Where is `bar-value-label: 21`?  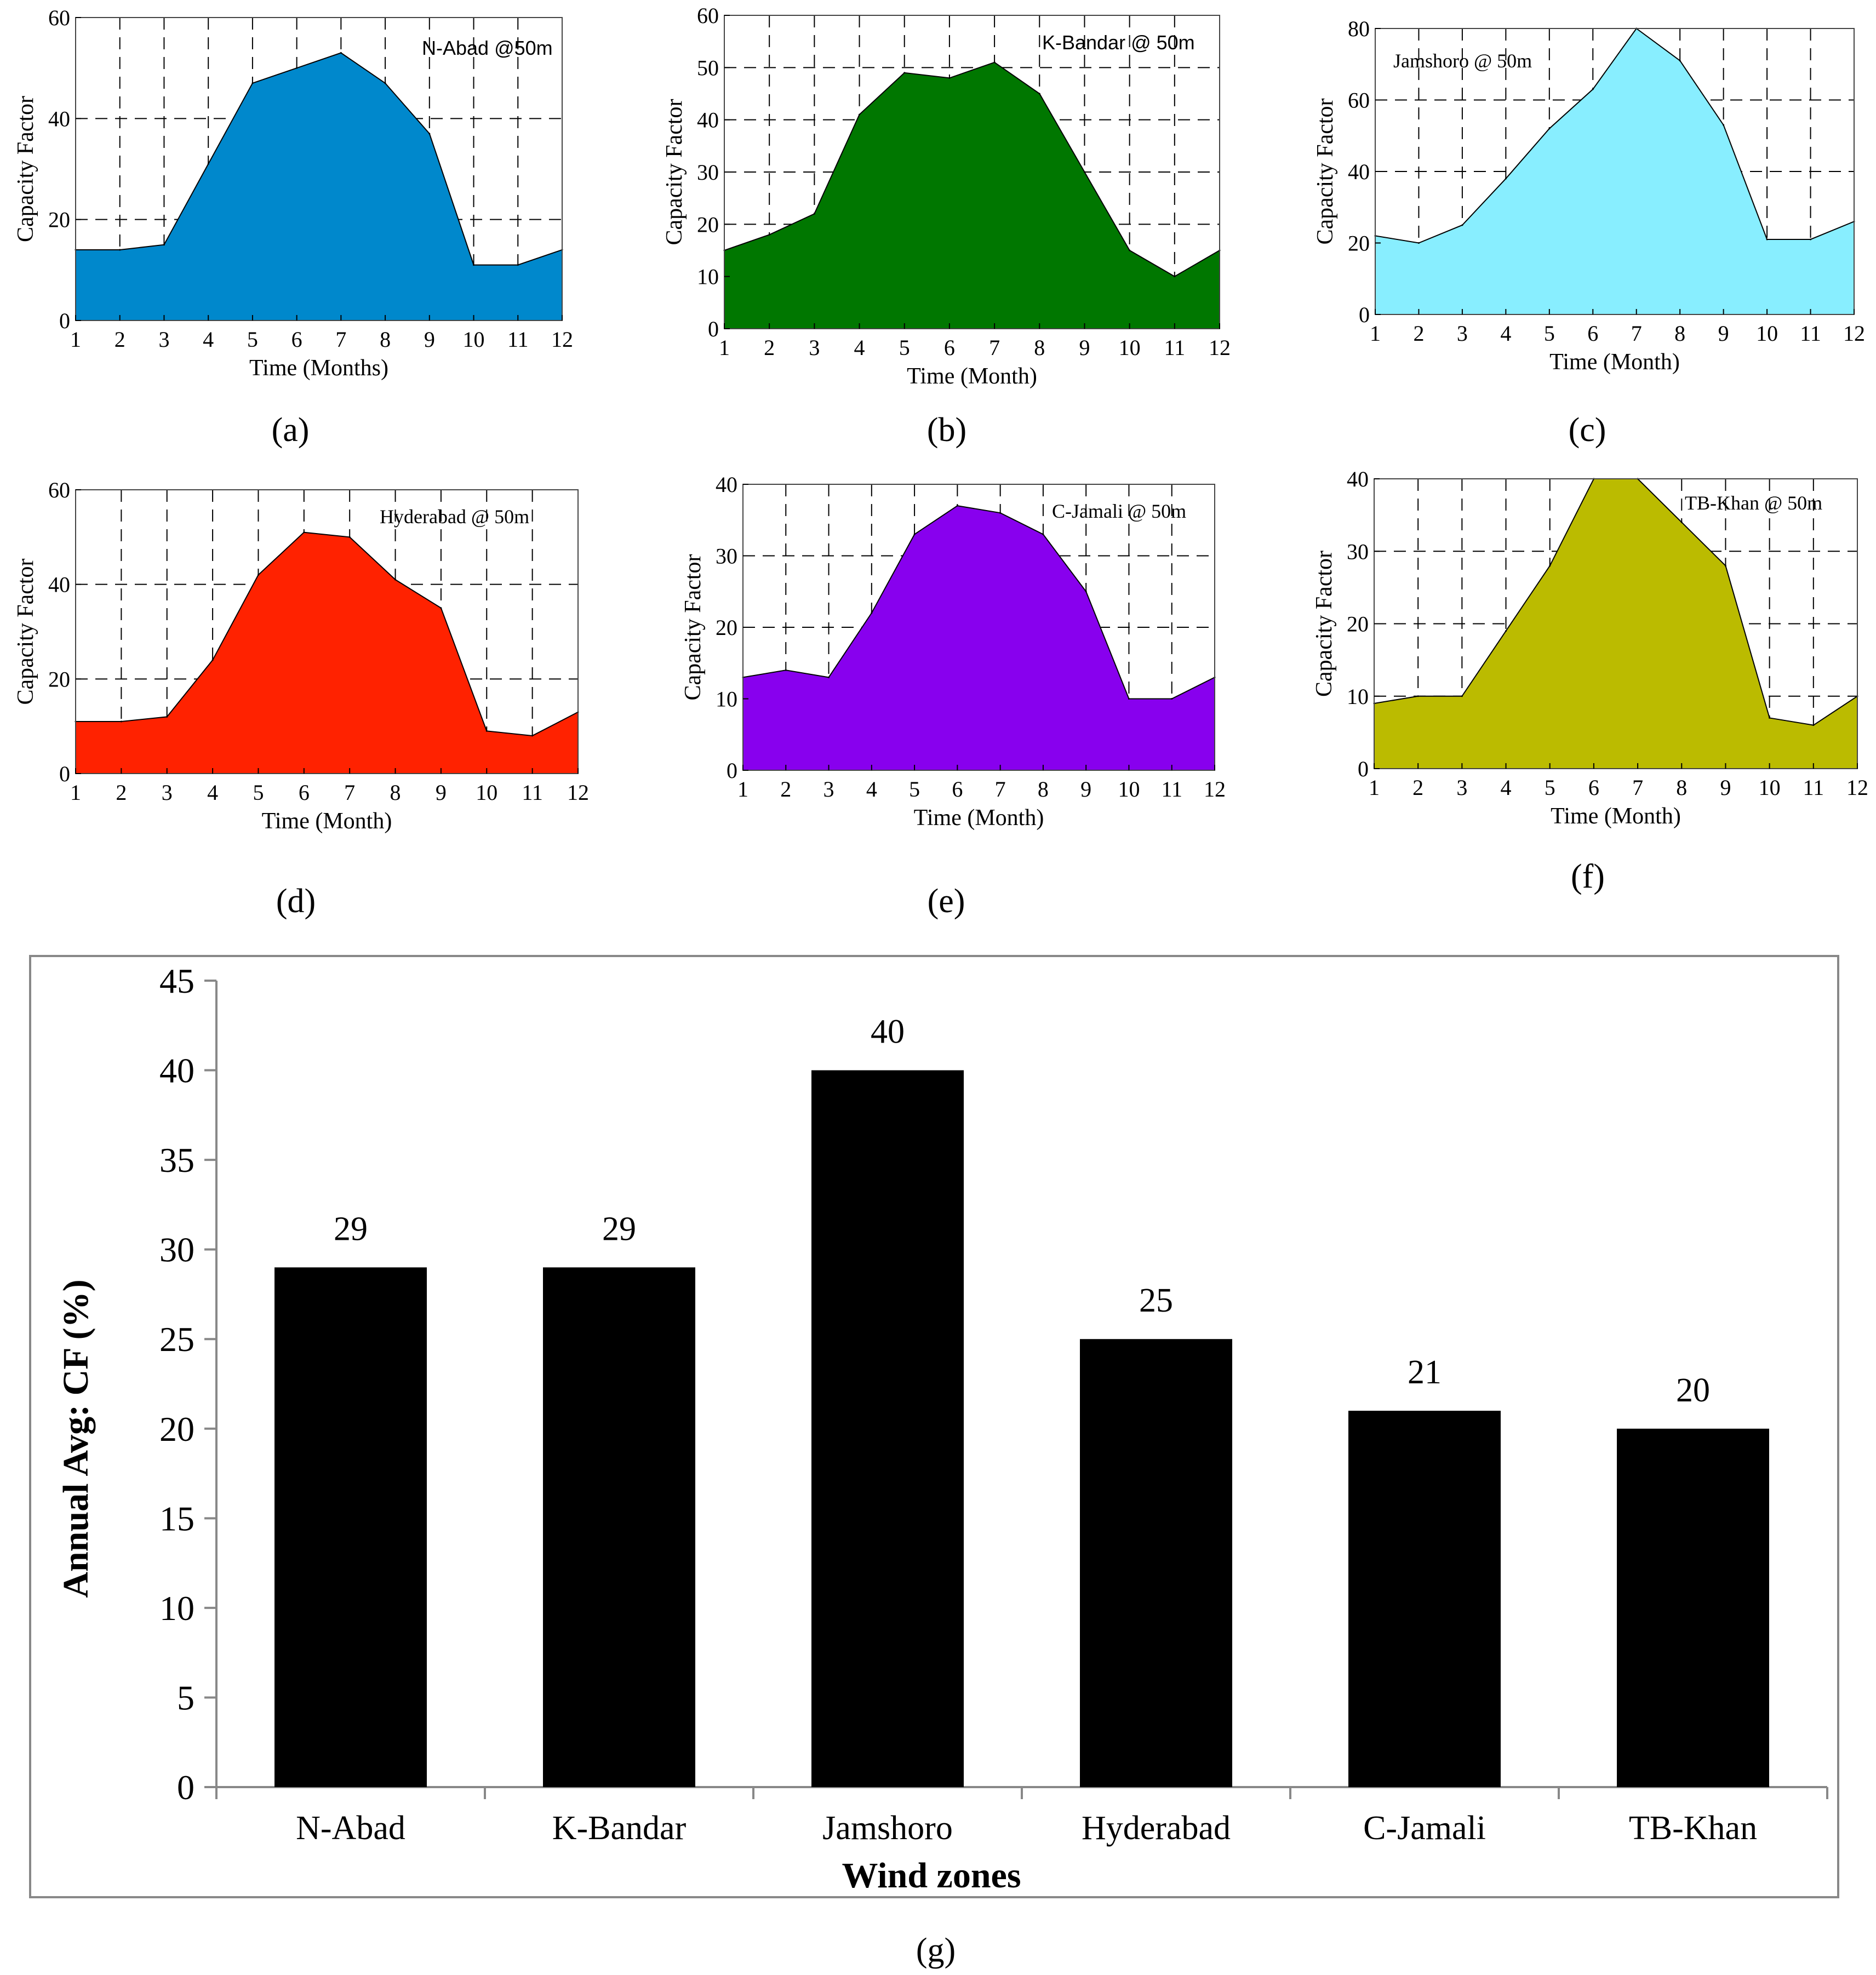
bar-value-label: 21 is located at coordinates (1425, 1372).